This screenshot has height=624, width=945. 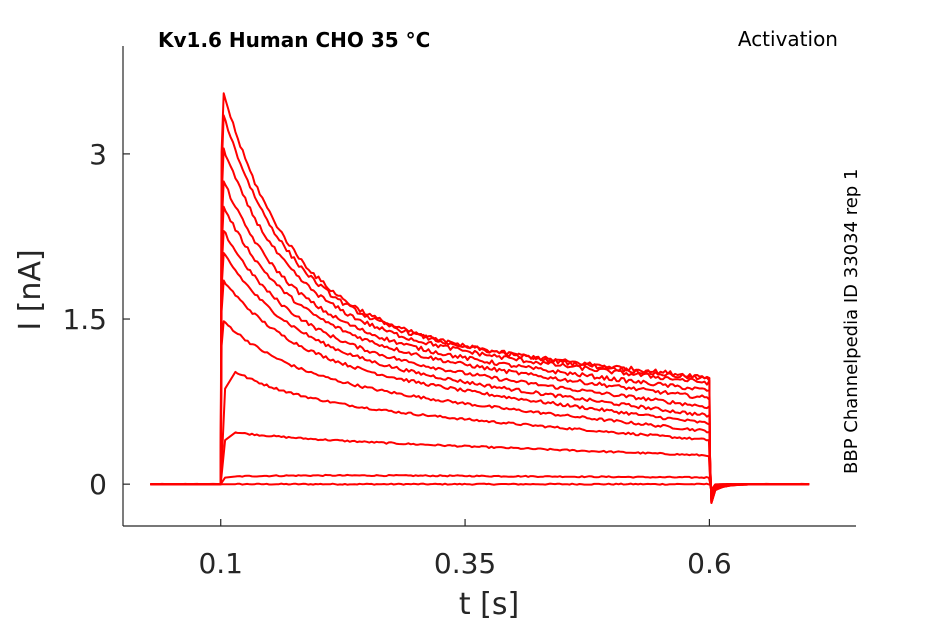 I want to click on channelpedia-id-label: BBP Channelpedia ID 33034 rep 1, so click(x=851, y=321).